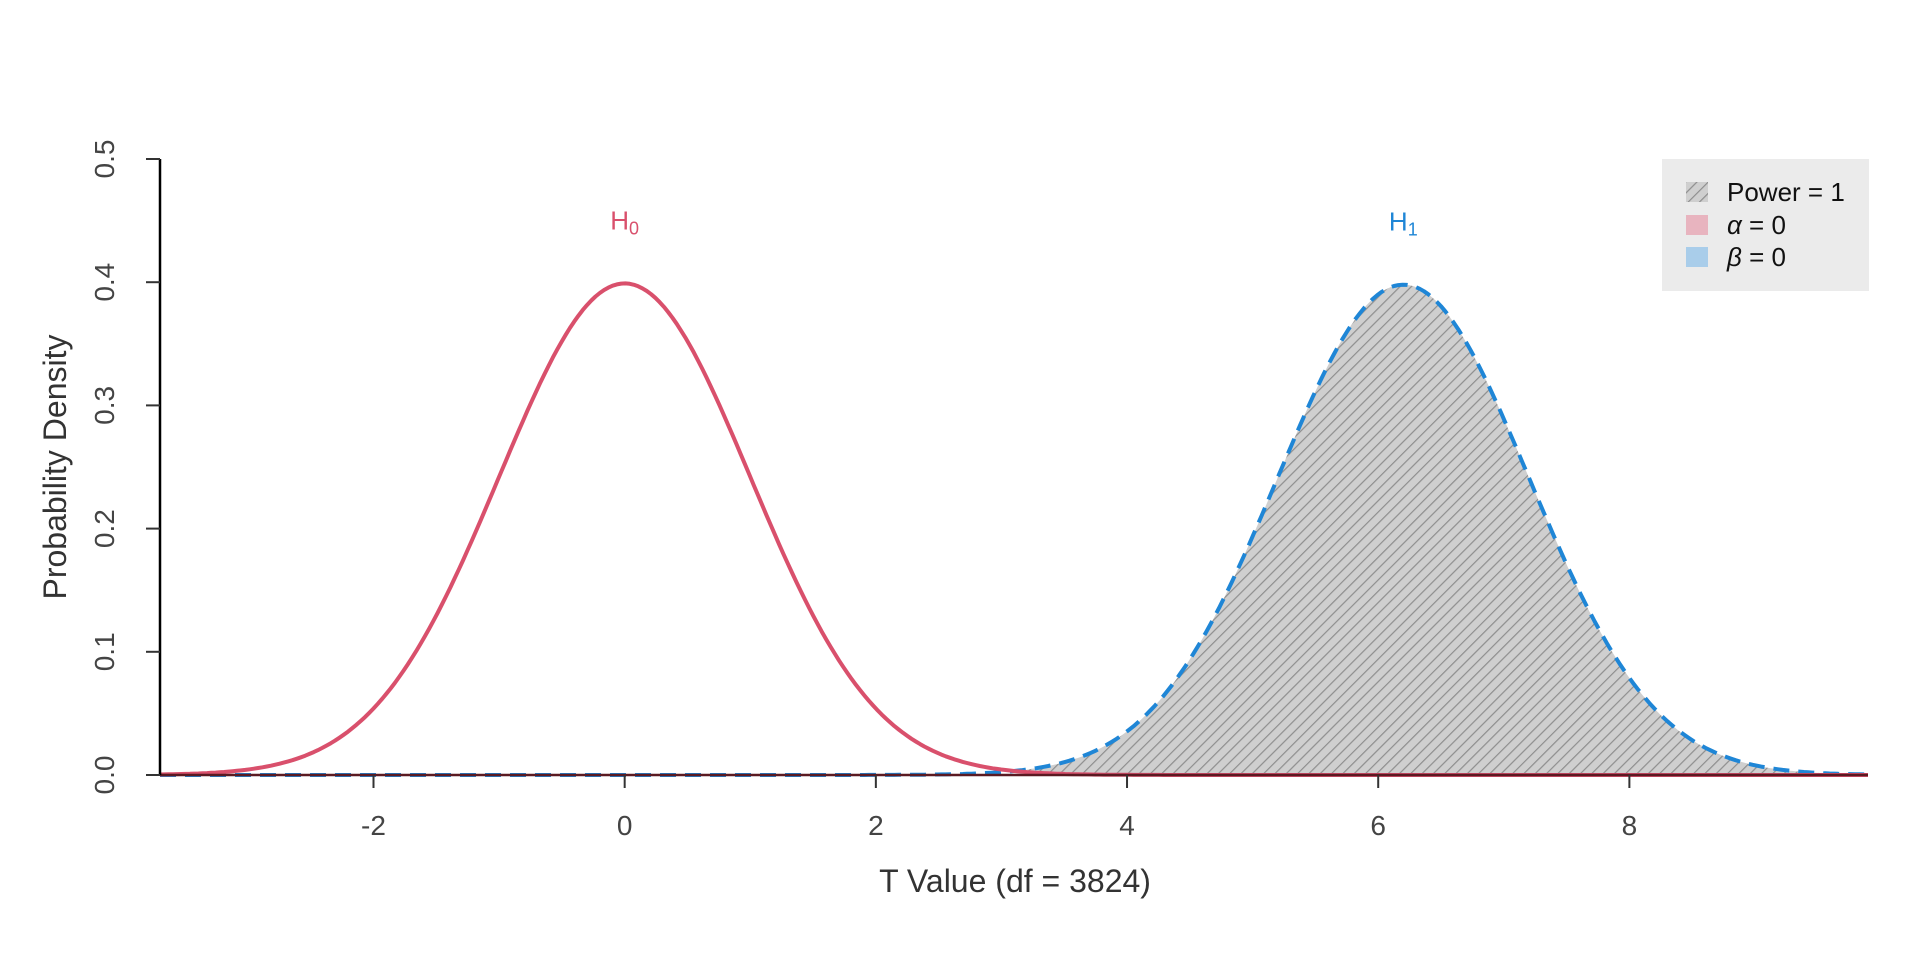 Image resolution: width=1920 pixels, height=960 pixels. Describe the element at coordinates (1630, 825) in the screenshot. I see `x-tick-label: 8` at that location.